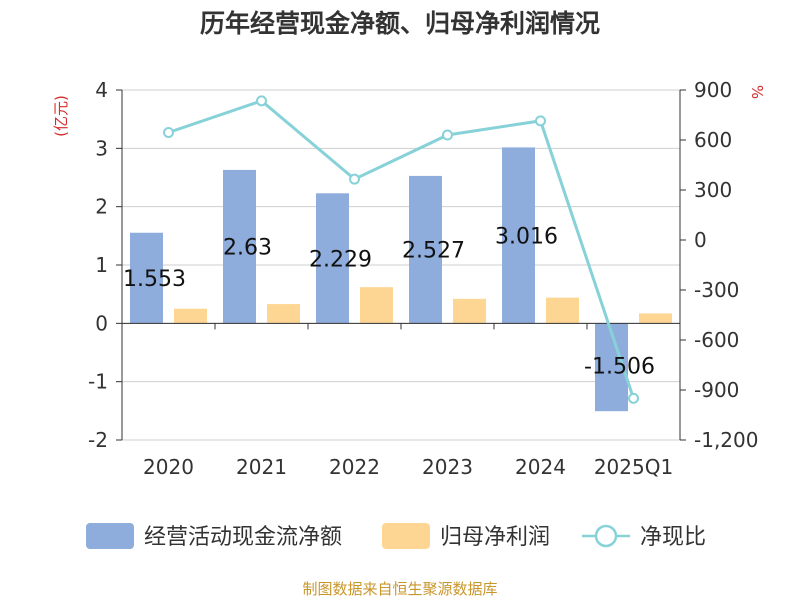 Image resolution: width=800 pixels, height=604 pixels. What do you see at coordinates (673, 537) in the screenshot?
I see `legend-label: 净现比` at bounding box center [673, 537].